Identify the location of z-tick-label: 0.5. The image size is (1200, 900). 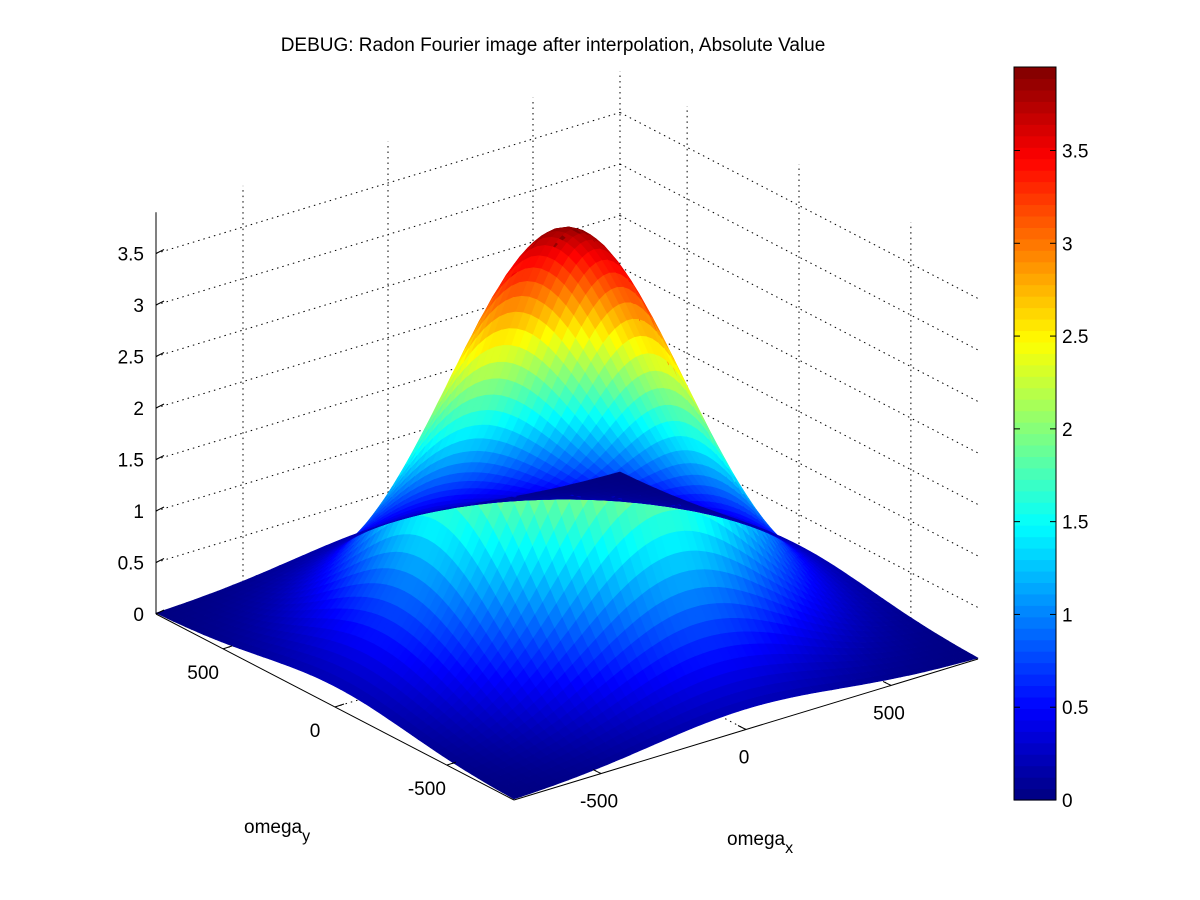
(131, 564).